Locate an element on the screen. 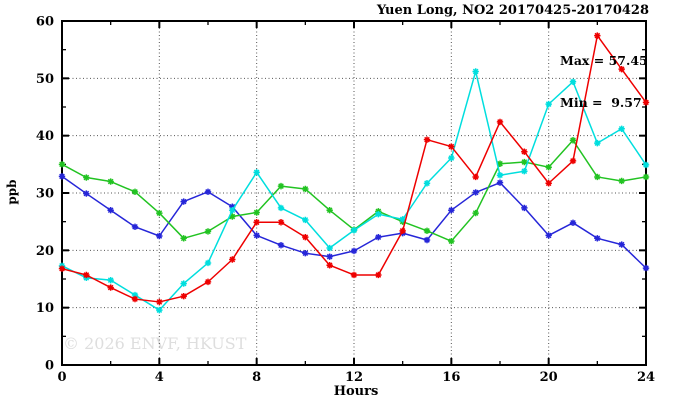  y-tick-label: 30 is located at coordinates (45, 194).